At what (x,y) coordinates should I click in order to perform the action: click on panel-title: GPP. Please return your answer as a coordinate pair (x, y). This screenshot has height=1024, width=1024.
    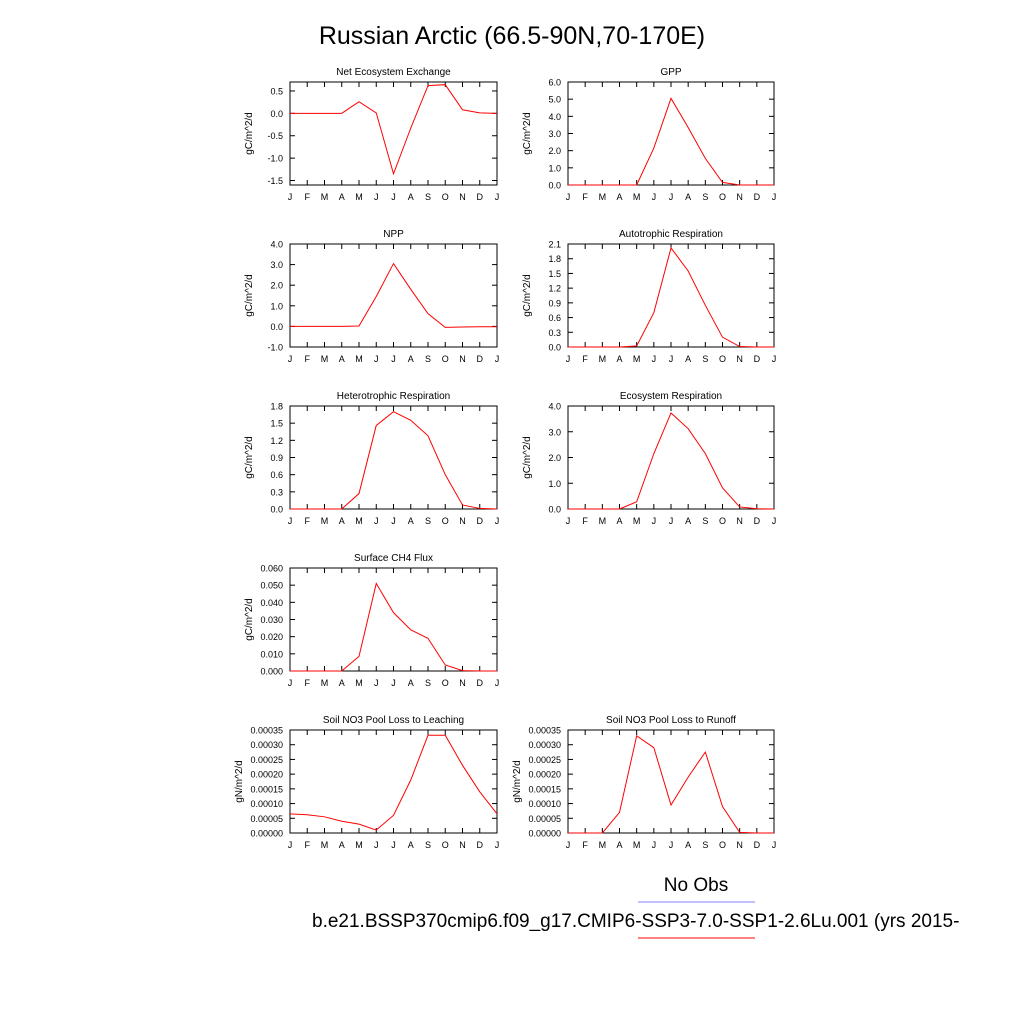
    Looking at the image, I should click on (670, 72).